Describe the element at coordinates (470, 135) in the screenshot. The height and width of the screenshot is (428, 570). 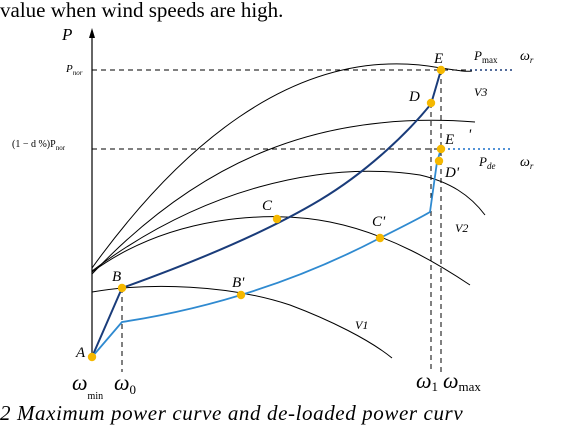
I see `label-e-prime-tick: '` at that location.